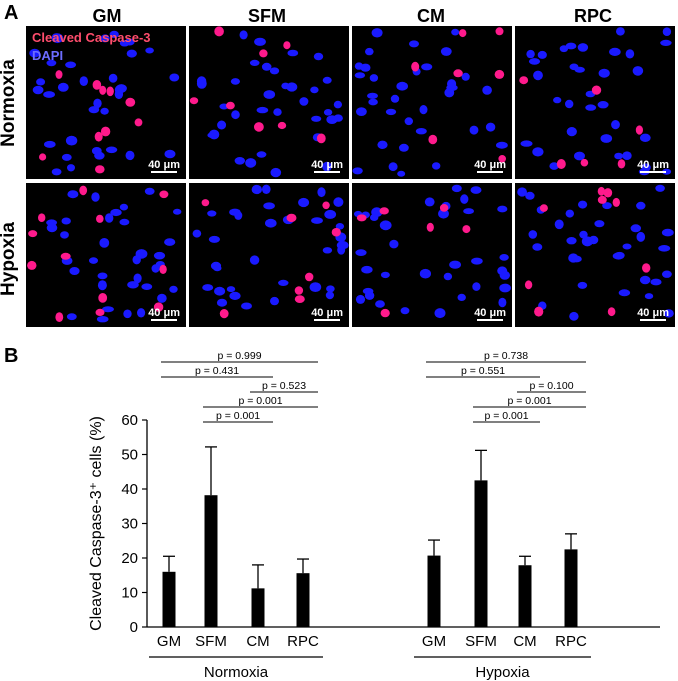 The height and width of the screenshot is (681, 678). I want to click on p-value-label: p = 0.100, so click(551, 386).